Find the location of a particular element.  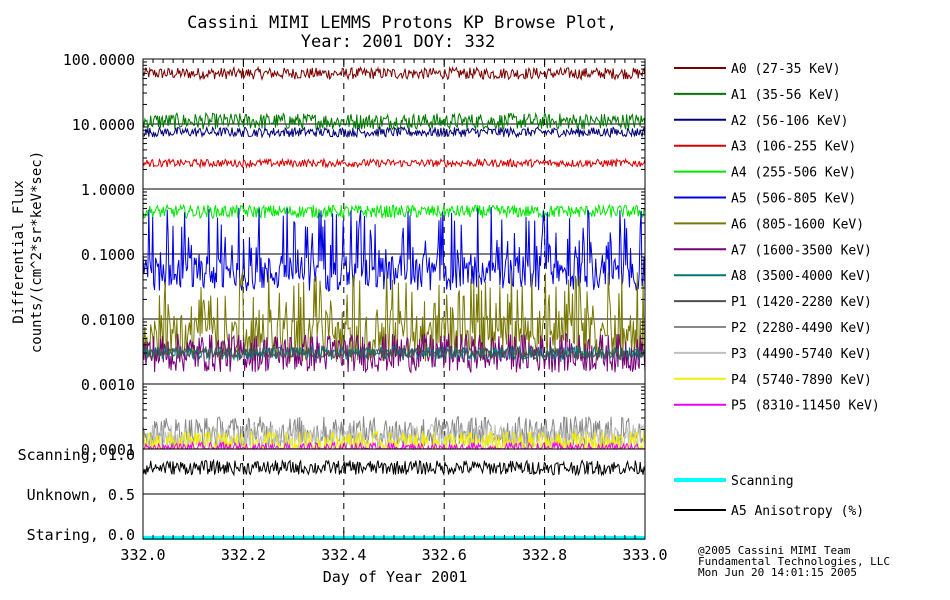

chart-title-line2: Year: 2001 DOY: 332 is located at coordinates (398, 42).